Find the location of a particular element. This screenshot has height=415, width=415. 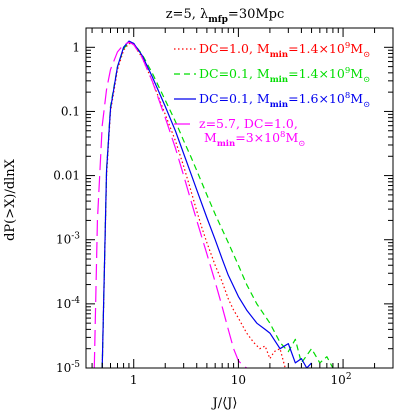

x-tick-label: 1 is located at coordinates (134, 380).